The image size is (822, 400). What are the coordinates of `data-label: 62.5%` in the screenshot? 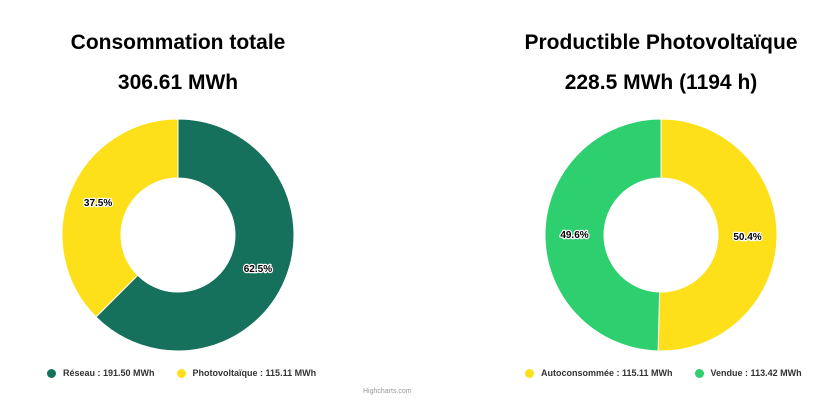 It's located at (258, 269).